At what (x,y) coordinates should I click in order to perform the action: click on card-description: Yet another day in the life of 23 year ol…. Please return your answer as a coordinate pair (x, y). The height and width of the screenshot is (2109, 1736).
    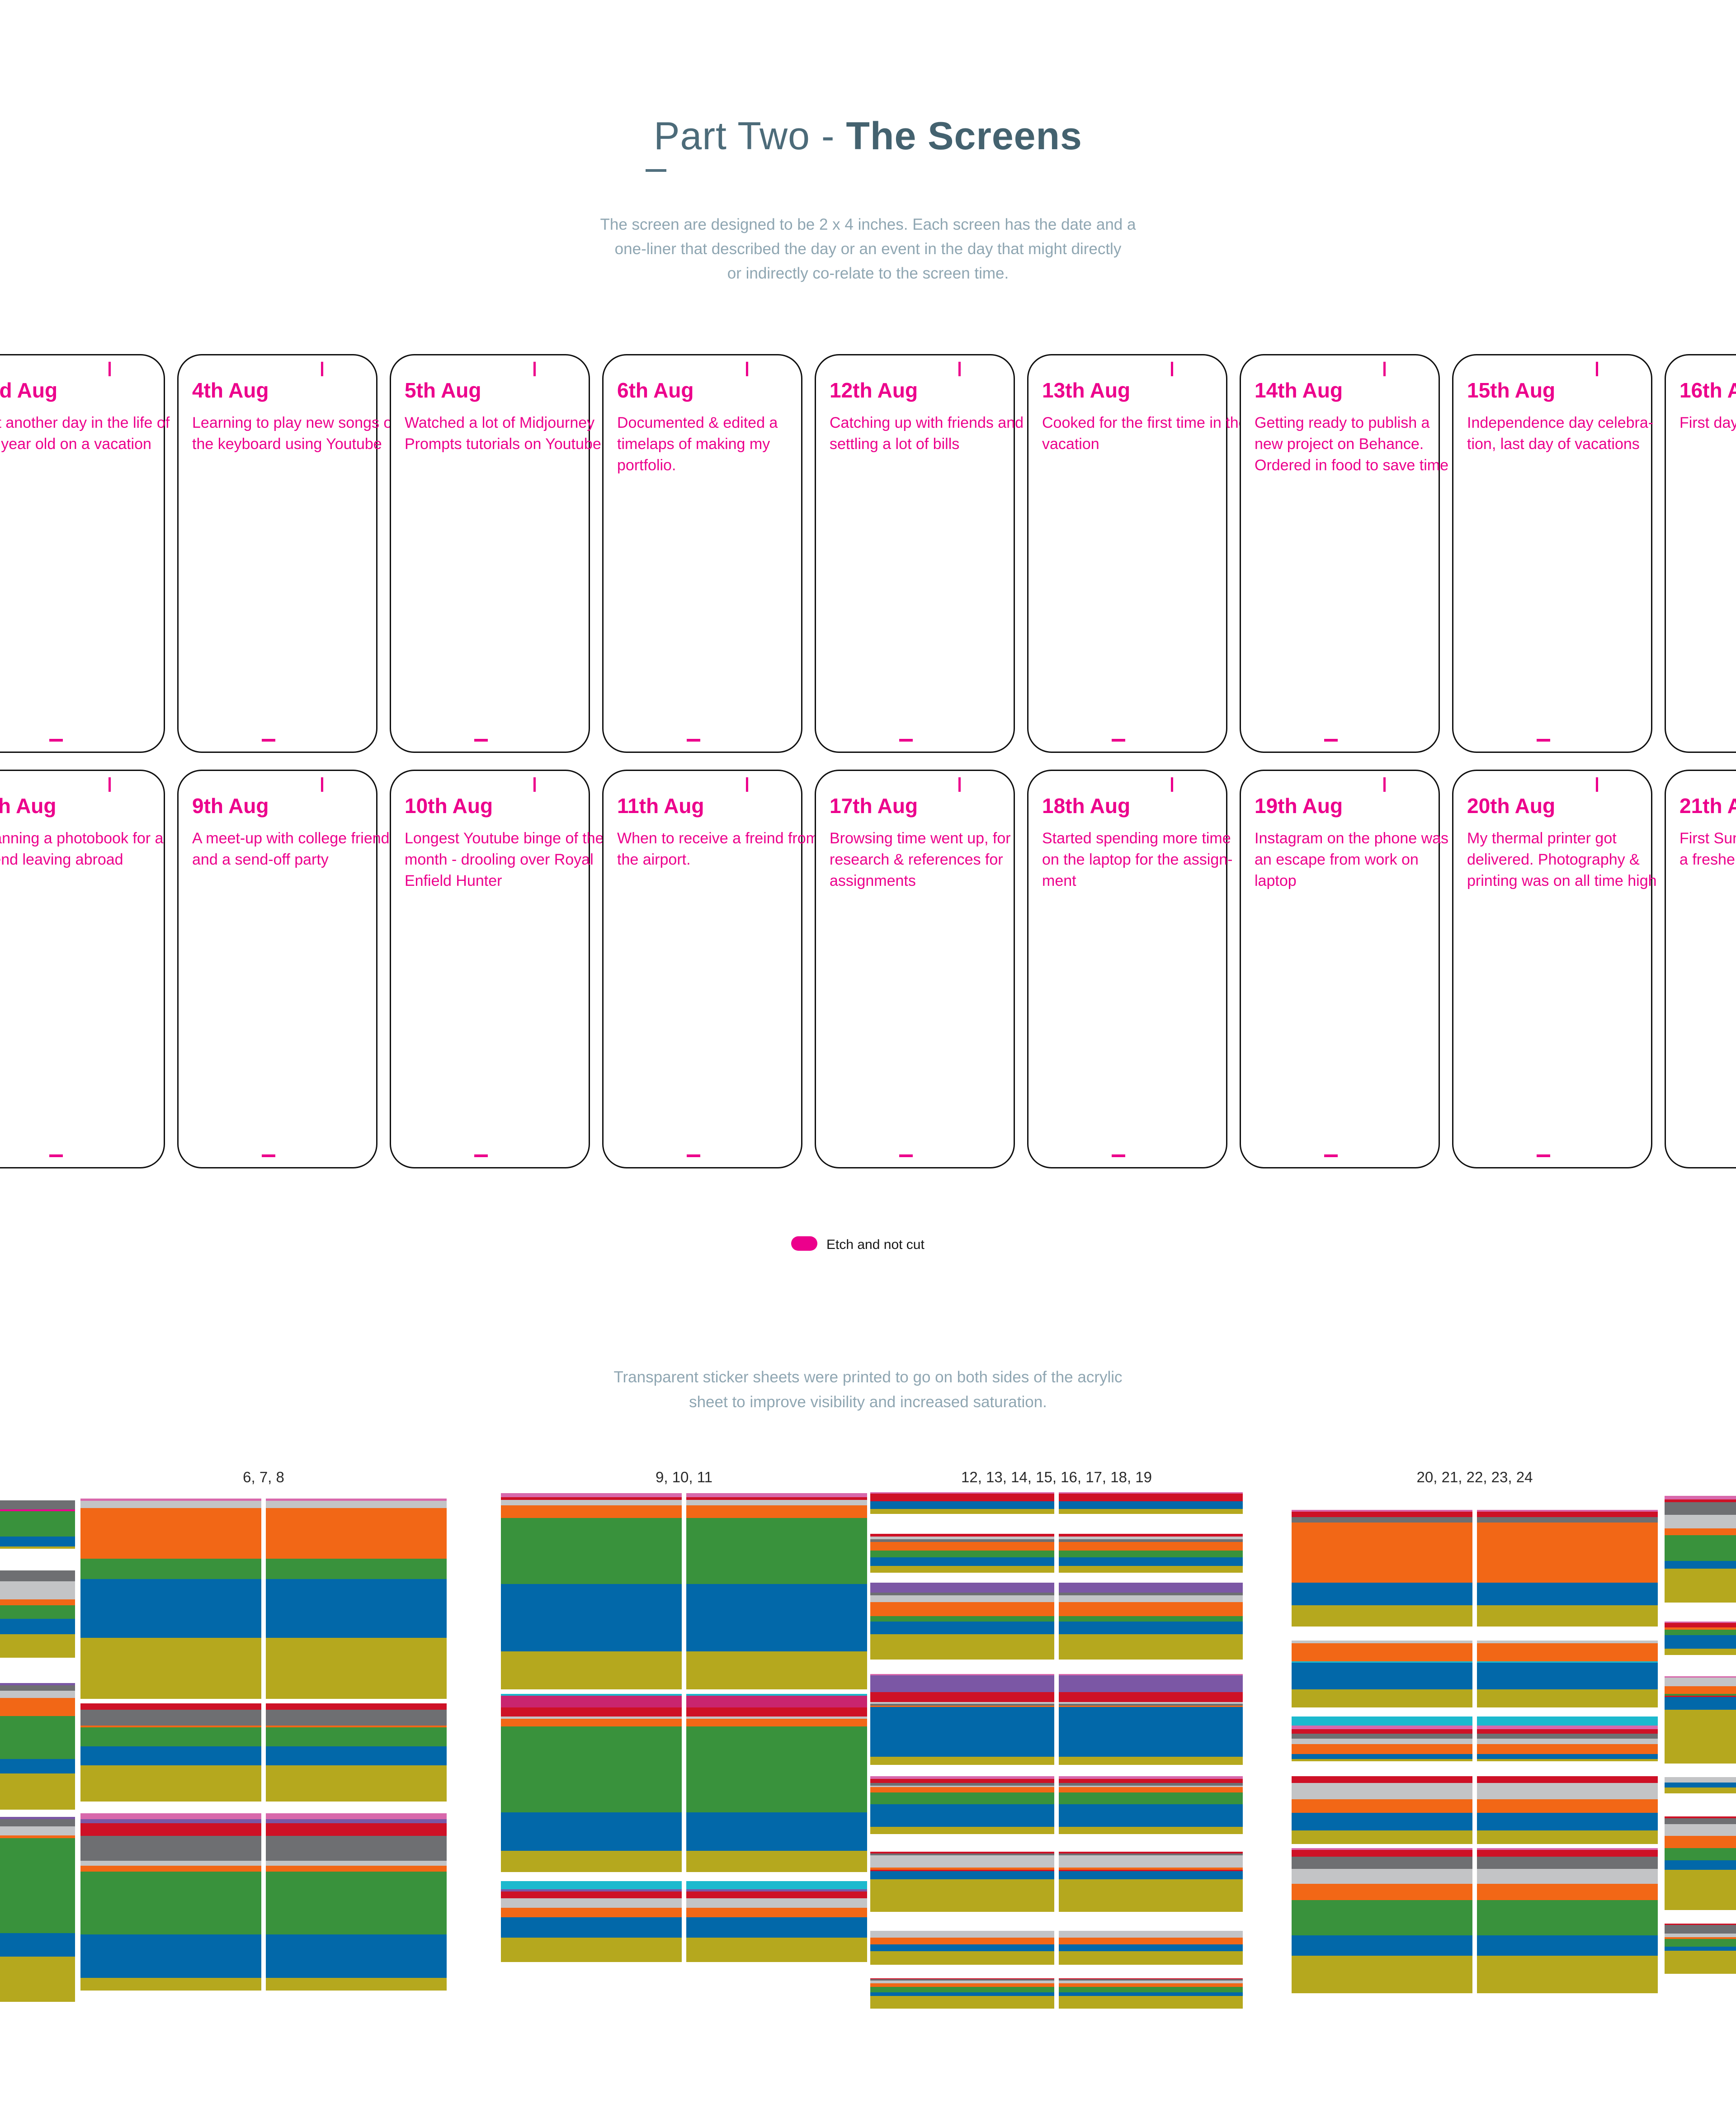
    Looking at the image, I should click on (85, 434).